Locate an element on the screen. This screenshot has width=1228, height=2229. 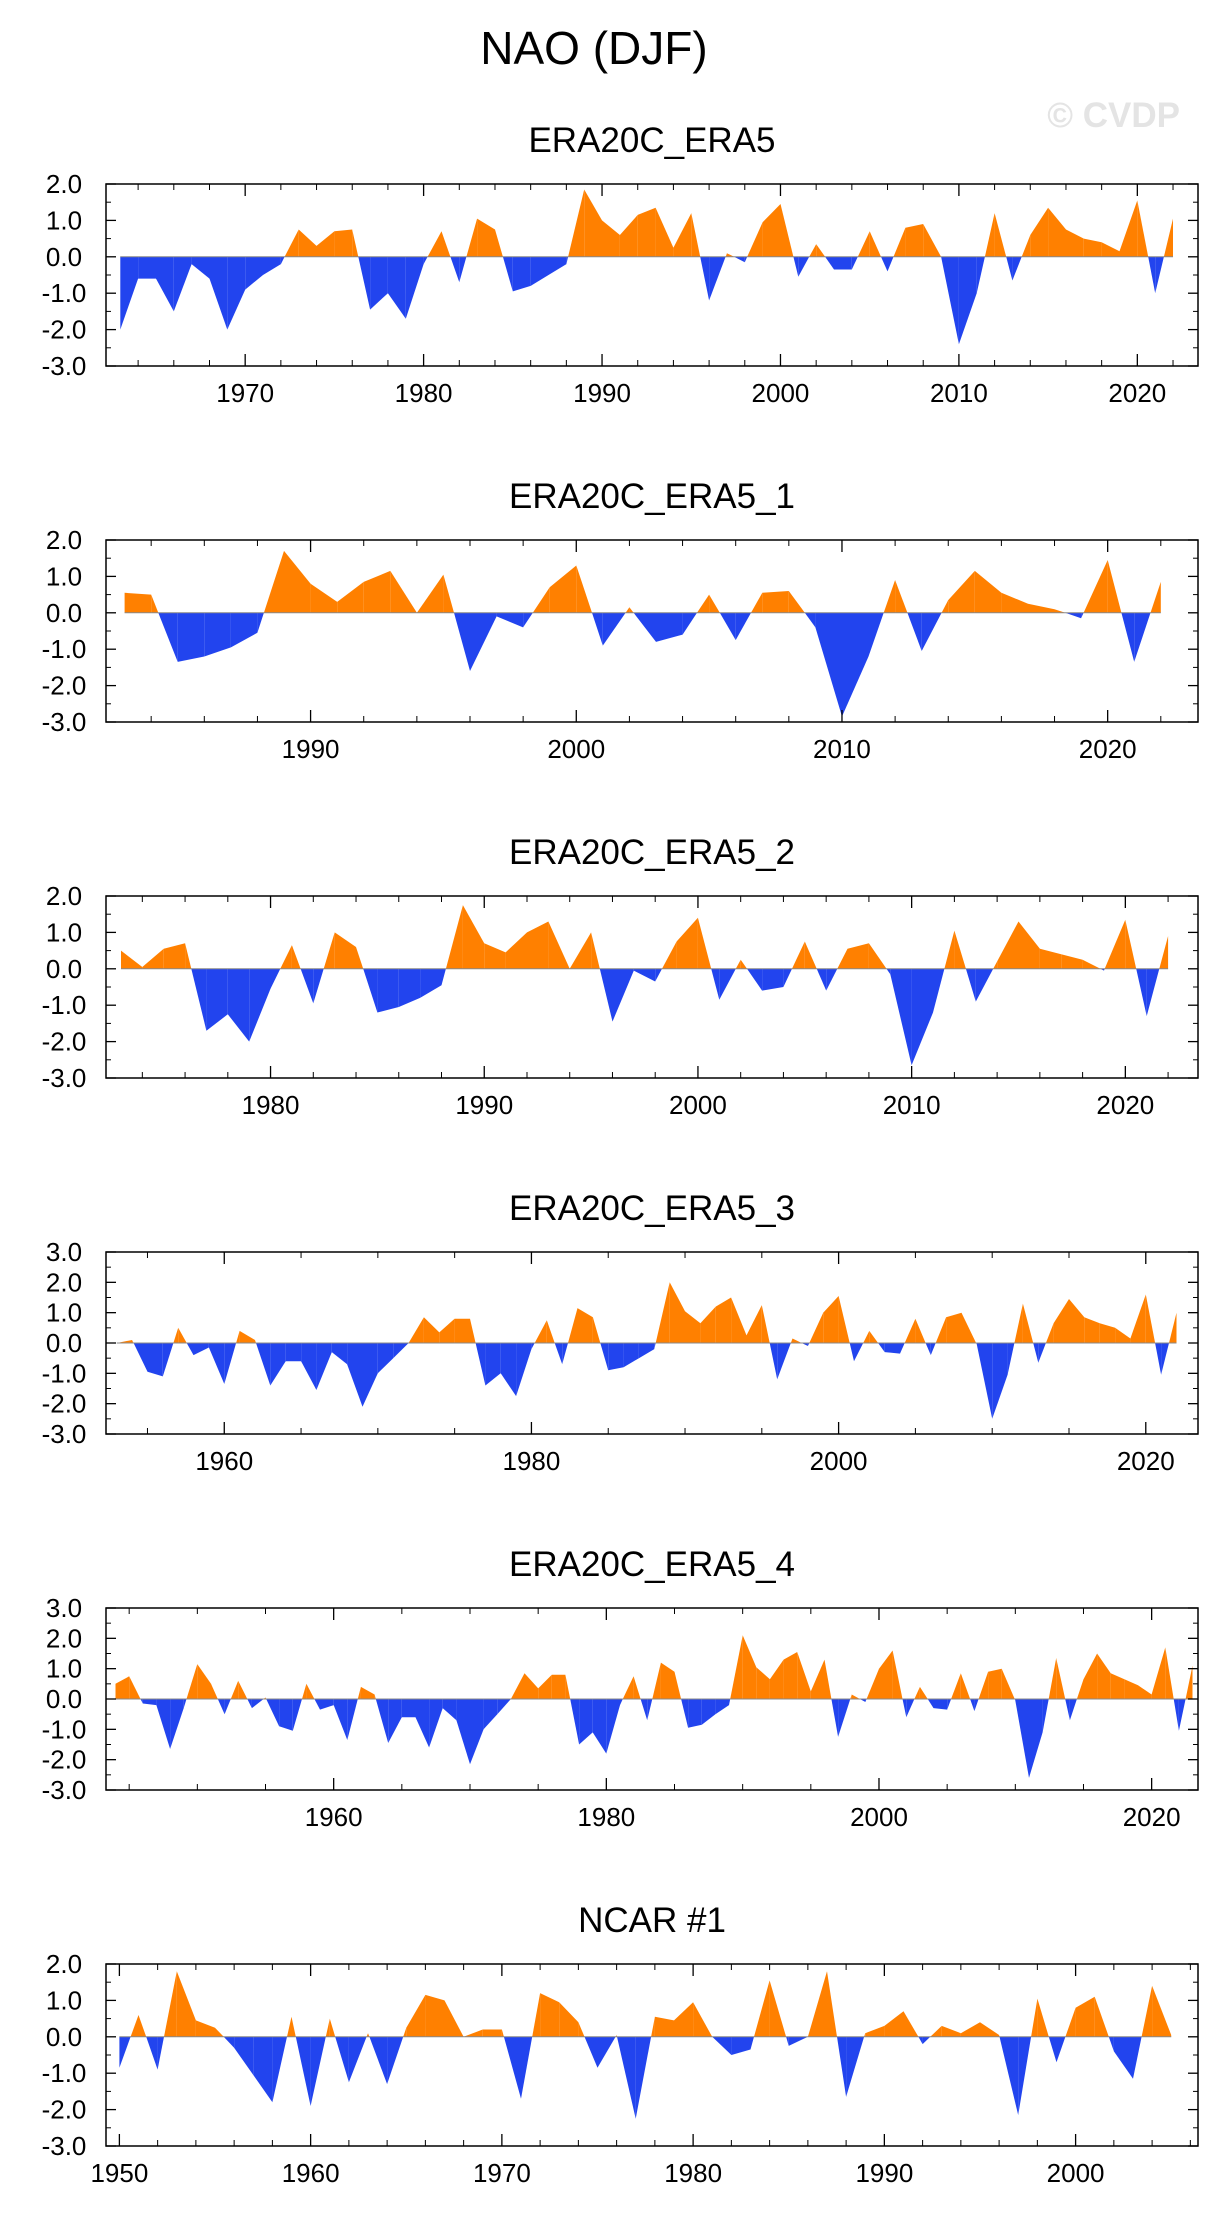
x-tick-label: 1970 is located at coordinates (502, 2173).